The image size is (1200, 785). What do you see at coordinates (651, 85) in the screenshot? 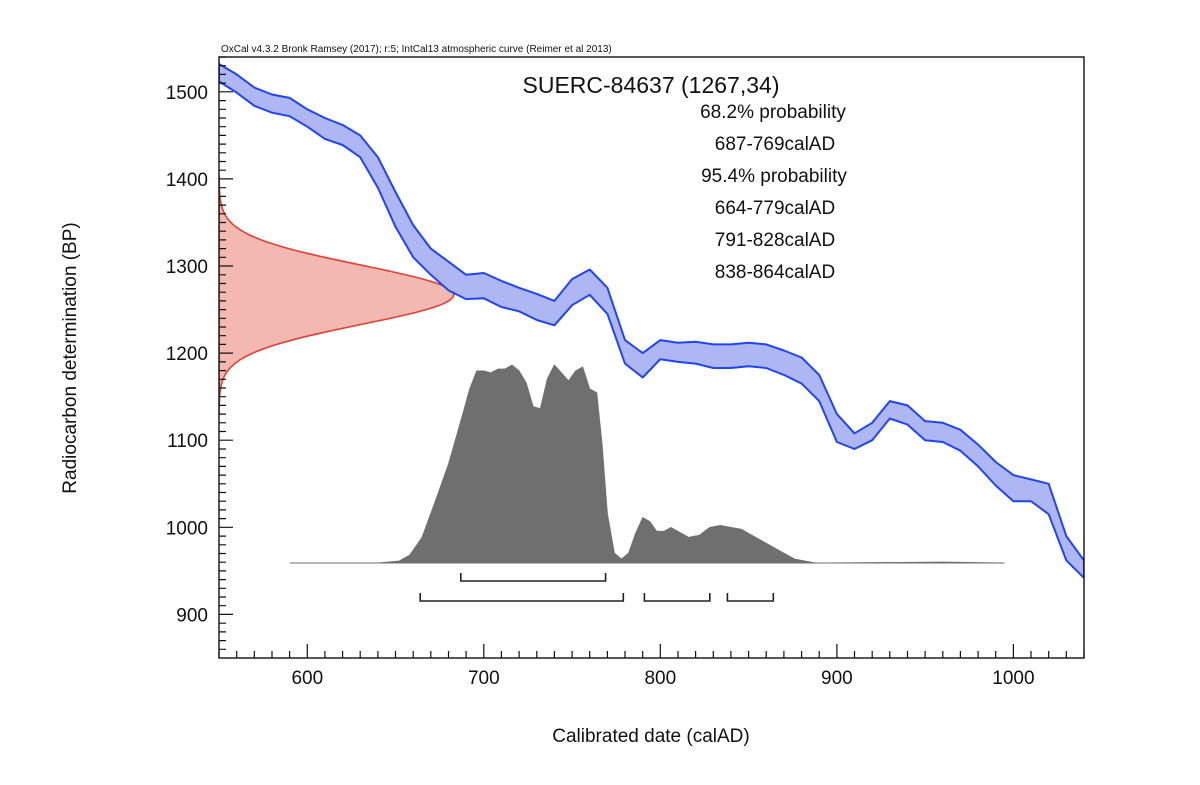
I see `chart-title: SUERC-84637 (1267,34)` at bounding box center [651, 85].